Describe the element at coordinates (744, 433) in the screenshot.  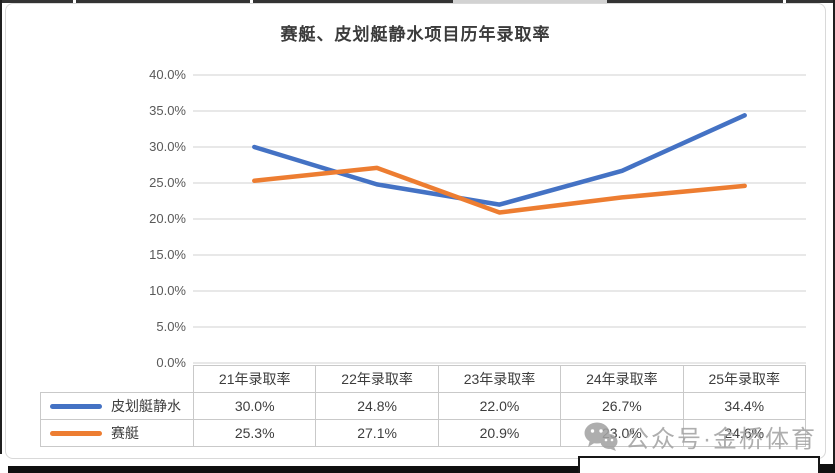
I see `table-cell: 24.6%` at that location.